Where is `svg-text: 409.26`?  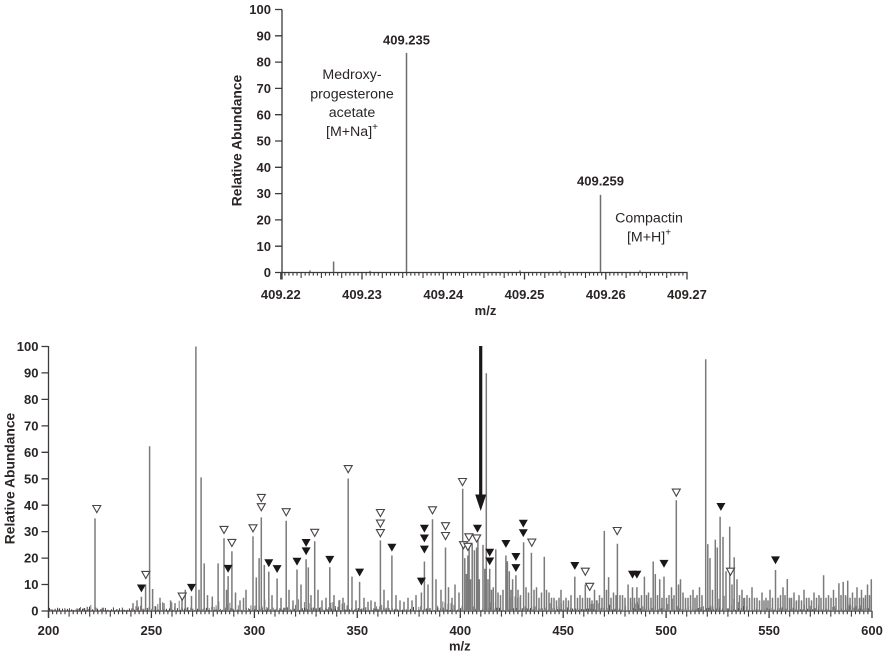
svg-text: 409.26 is located at coordinates (606, 294).